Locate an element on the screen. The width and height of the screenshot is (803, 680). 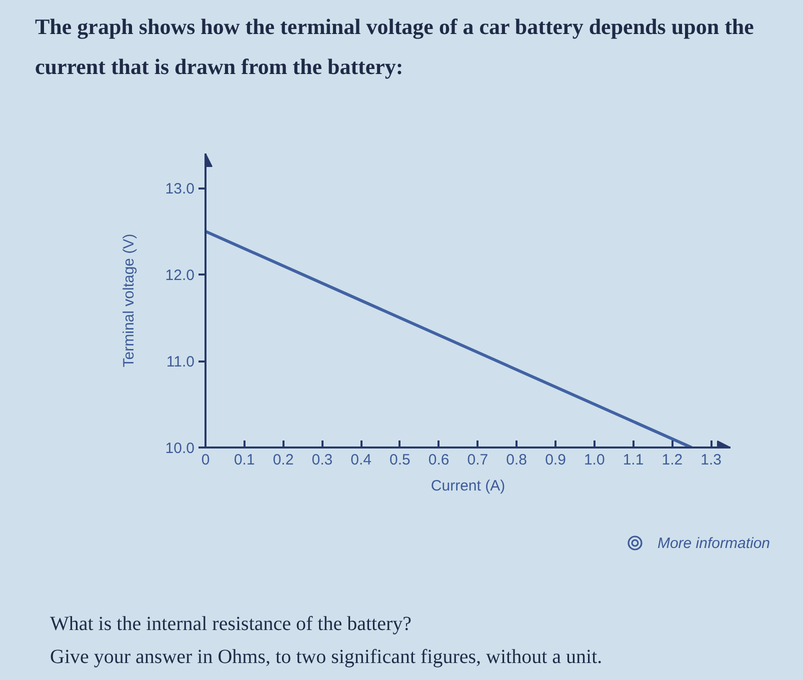
x-tick-label: 0 is located at coordinates (205, 460).